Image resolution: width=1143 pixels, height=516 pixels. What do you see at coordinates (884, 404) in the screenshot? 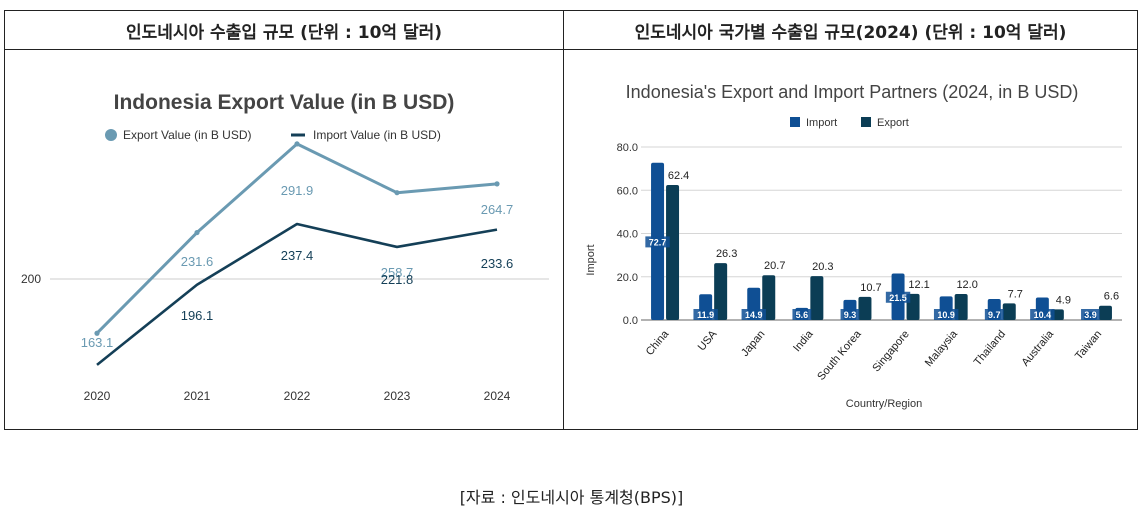
I see `x-axis-label: Country/Region` at bounding box center [884, 404].